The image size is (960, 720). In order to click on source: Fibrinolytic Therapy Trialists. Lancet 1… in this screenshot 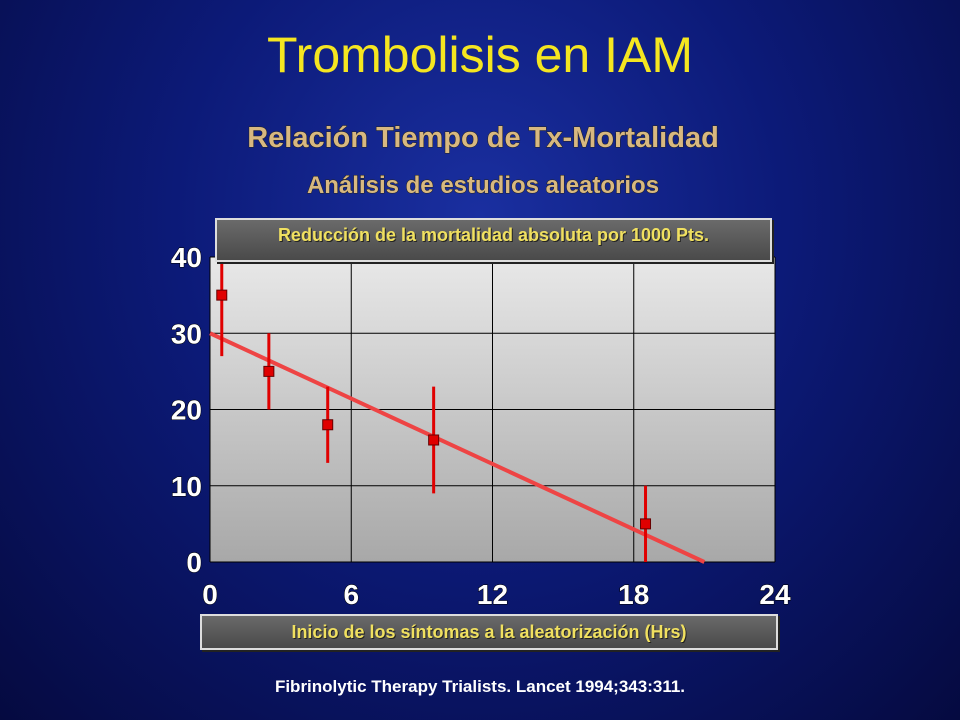, I will do `click(480, 686)`.